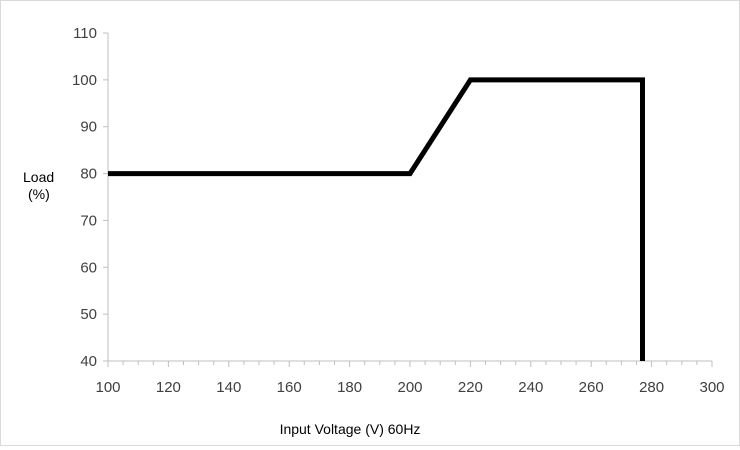 This screenshot has width=740, height=450. What do you see at coordinates (591, 387) in the screenshot?
I see `x-tick-label: 260` at bounding box center [591, 387].